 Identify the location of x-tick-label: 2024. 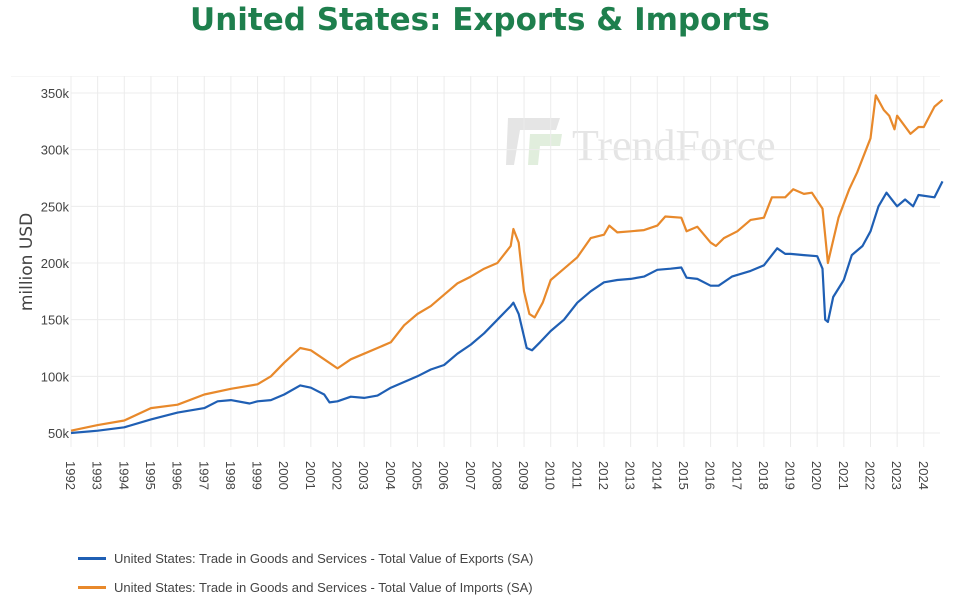
(923, 475).